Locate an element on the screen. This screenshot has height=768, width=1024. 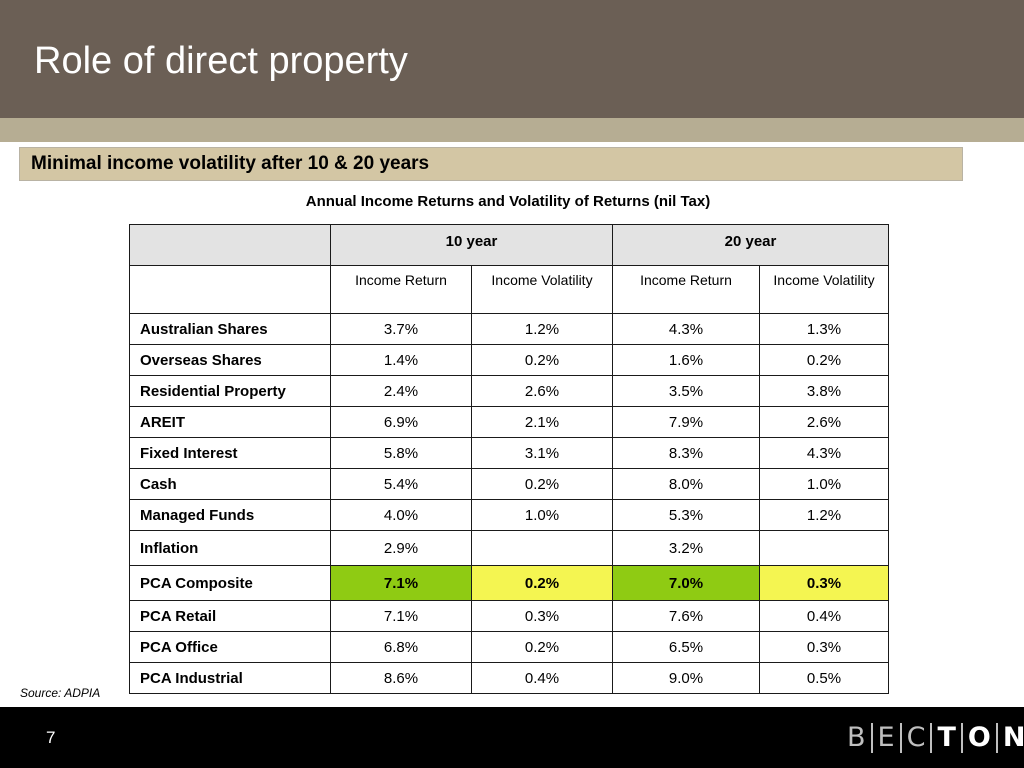
table-cell: 5.3% is located at coordinates (686, 515).